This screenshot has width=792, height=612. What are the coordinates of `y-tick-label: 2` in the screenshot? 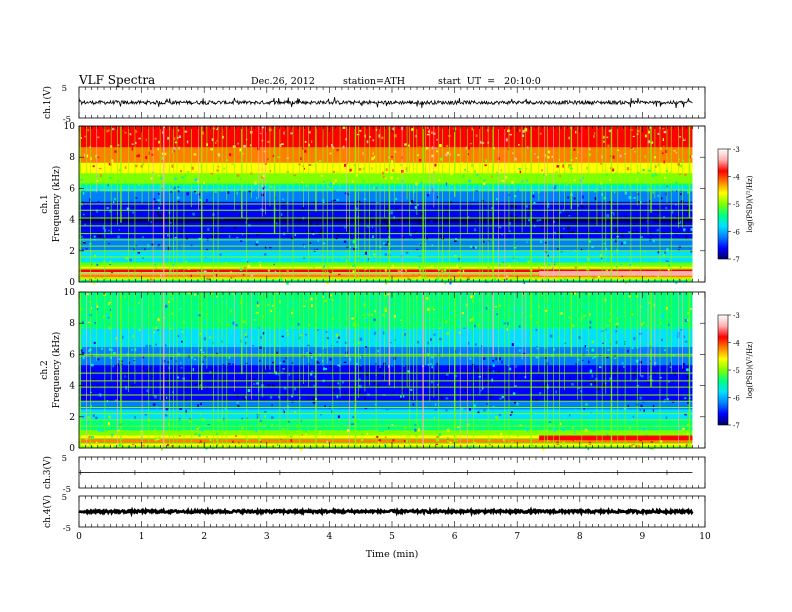 It's located at (72, 418).